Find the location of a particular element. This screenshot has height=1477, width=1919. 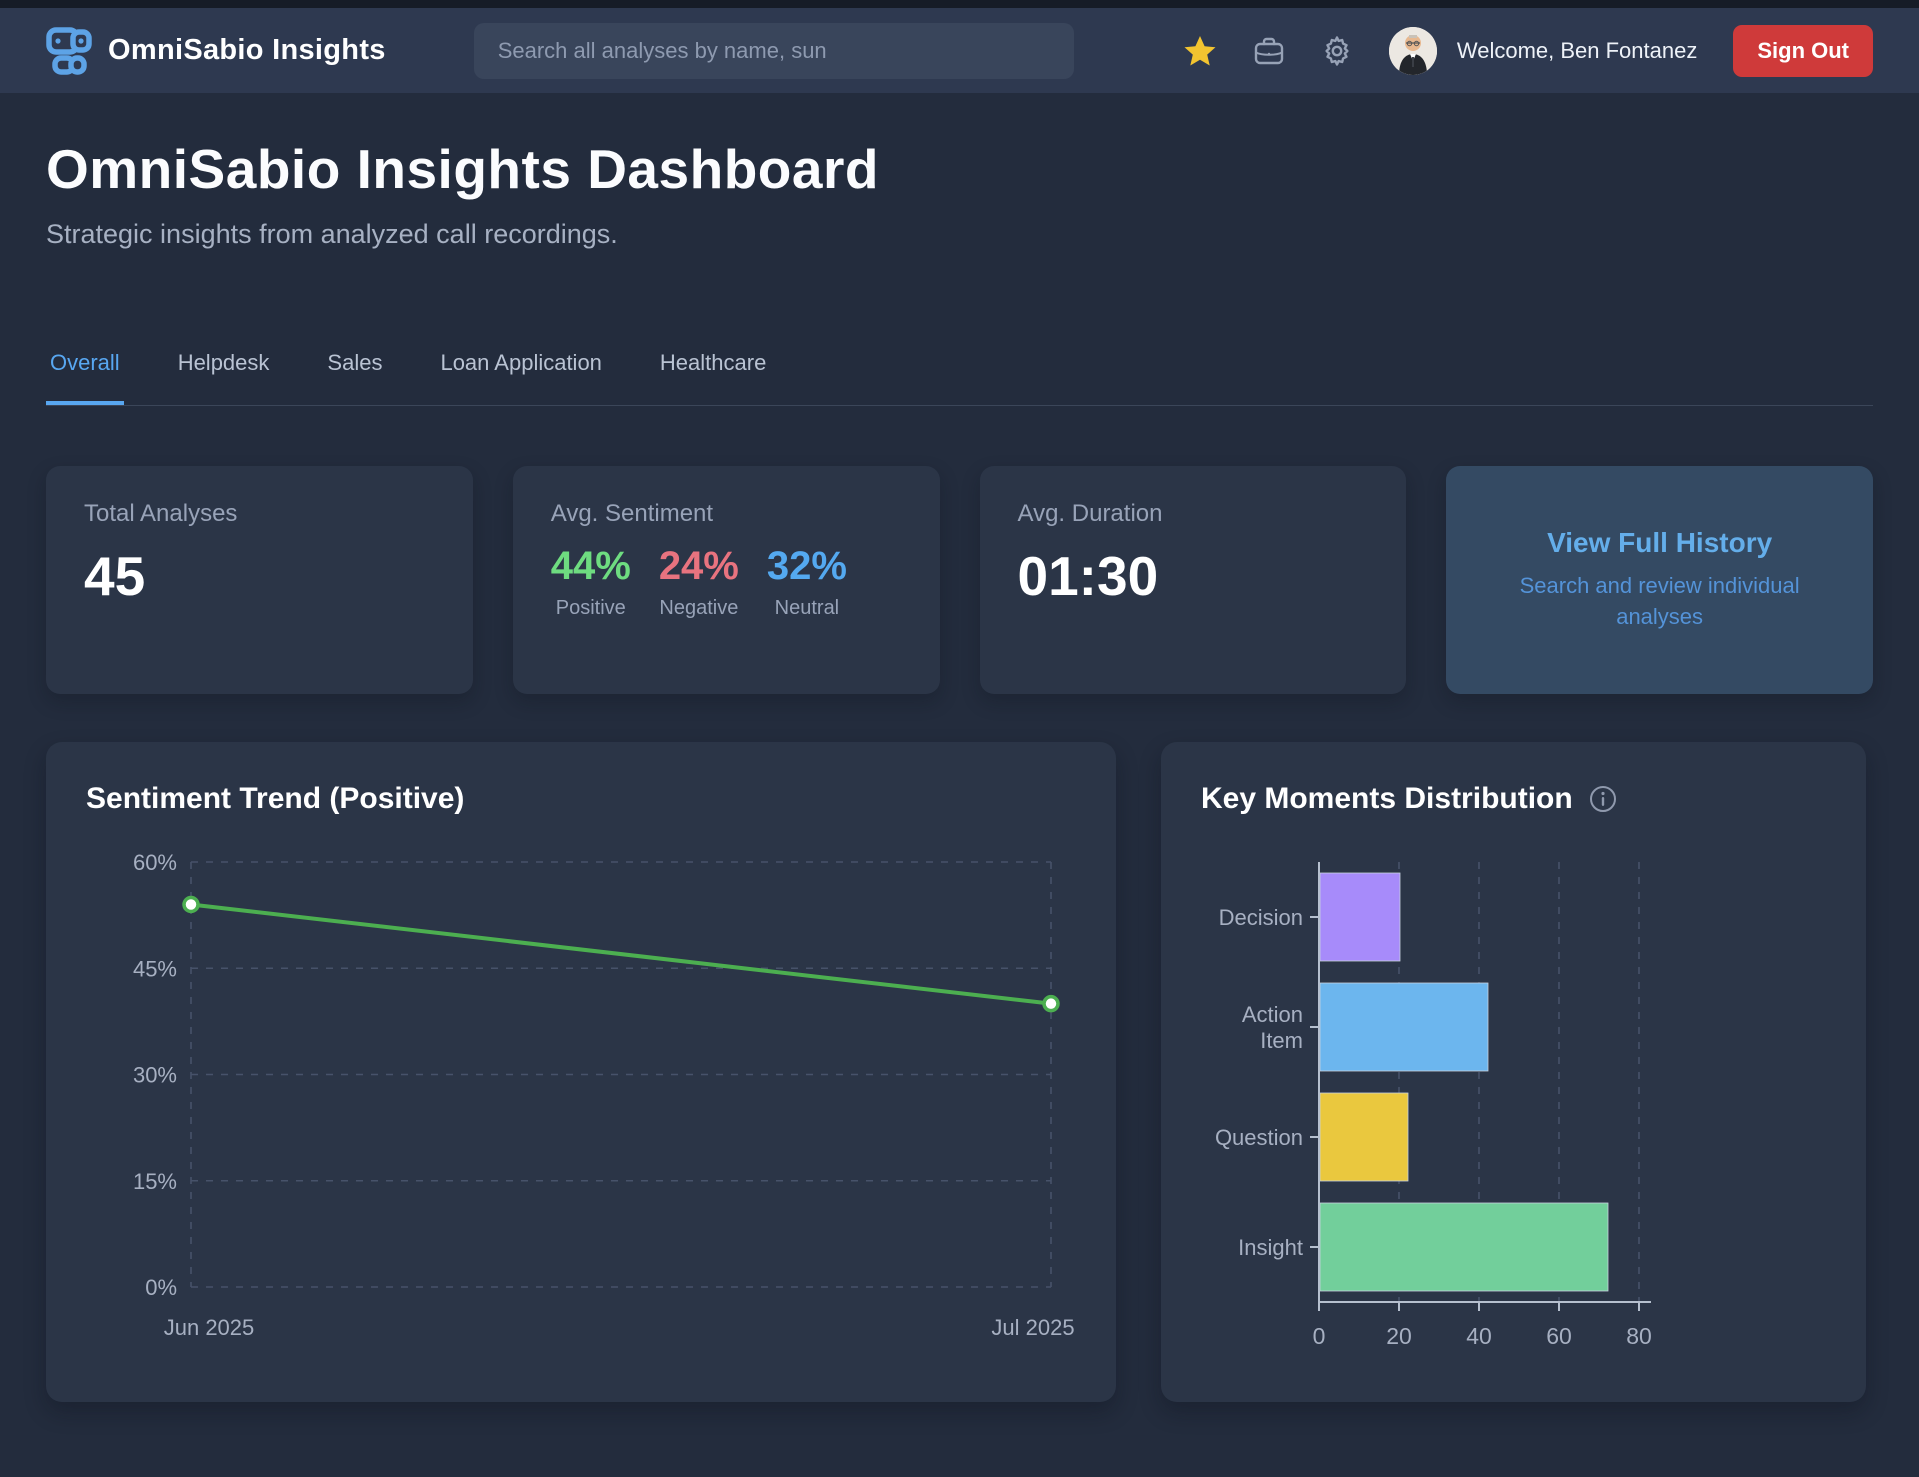

welcome-text: Welcome, Ben Fontanez is located at coordinates (1577, 50).